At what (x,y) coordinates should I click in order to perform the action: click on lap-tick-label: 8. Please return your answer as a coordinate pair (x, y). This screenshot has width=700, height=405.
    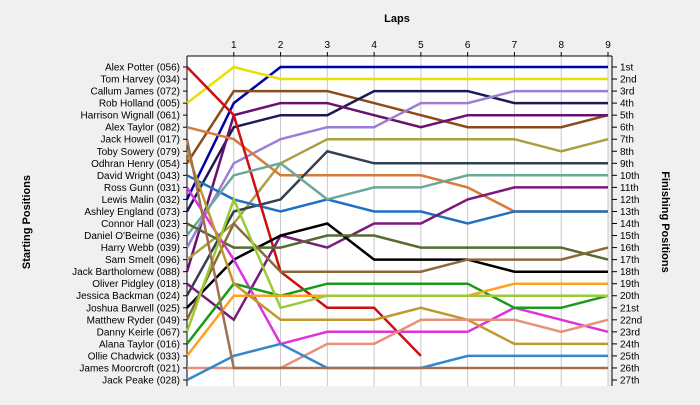
    Looking at the image, I should click on (561, 45).